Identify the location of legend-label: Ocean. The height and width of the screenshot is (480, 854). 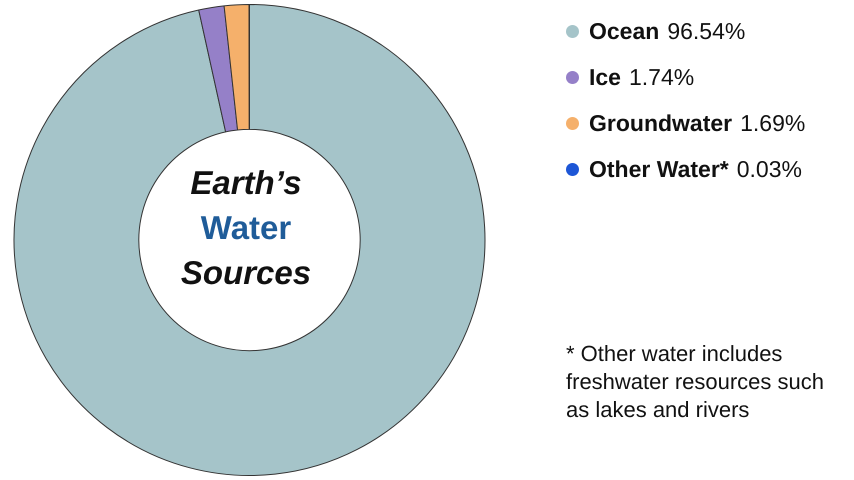
(624, 31).